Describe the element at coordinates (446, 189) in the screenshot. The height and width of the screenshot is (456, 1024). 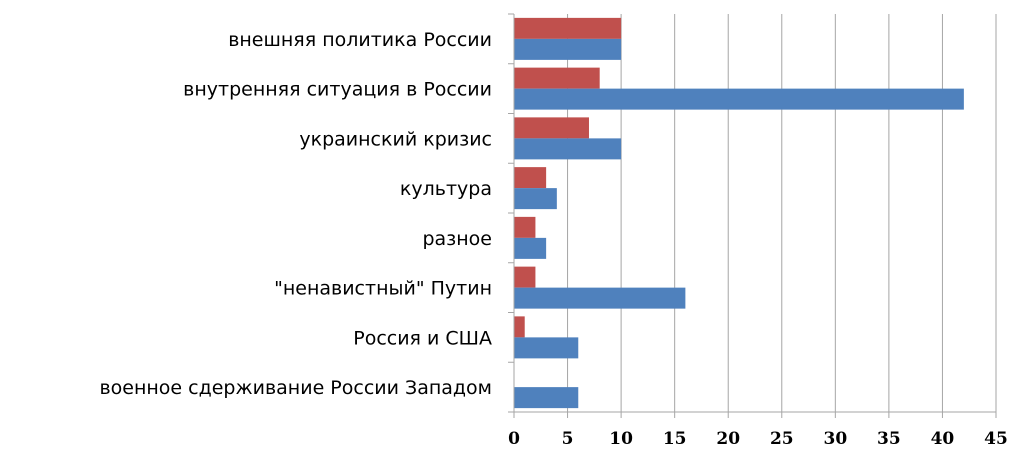
I see `category-label: культура` at that location.